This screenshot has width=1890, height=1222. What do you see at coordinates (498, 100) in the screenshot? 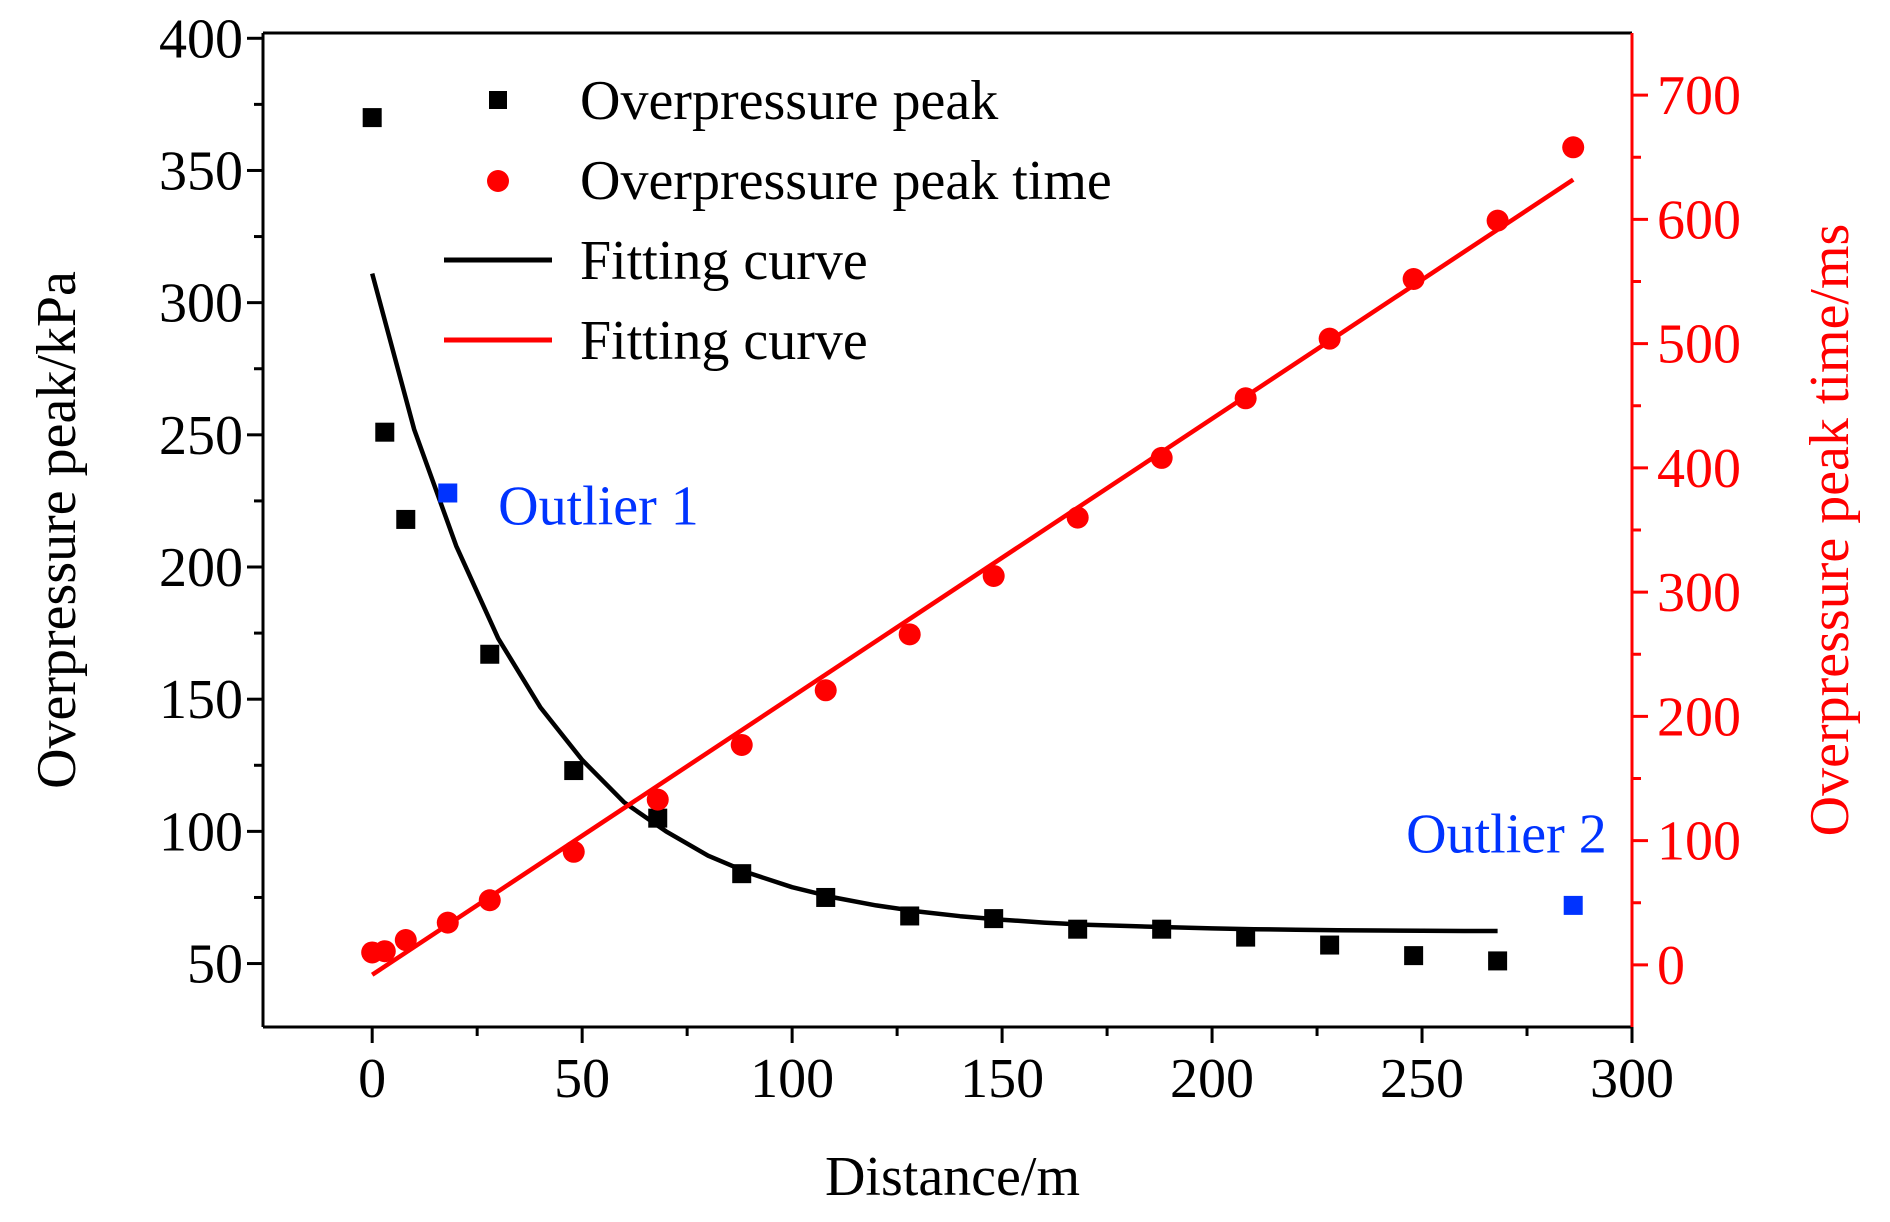
I see `legend-marker-square` at bounding box center [498, 100].